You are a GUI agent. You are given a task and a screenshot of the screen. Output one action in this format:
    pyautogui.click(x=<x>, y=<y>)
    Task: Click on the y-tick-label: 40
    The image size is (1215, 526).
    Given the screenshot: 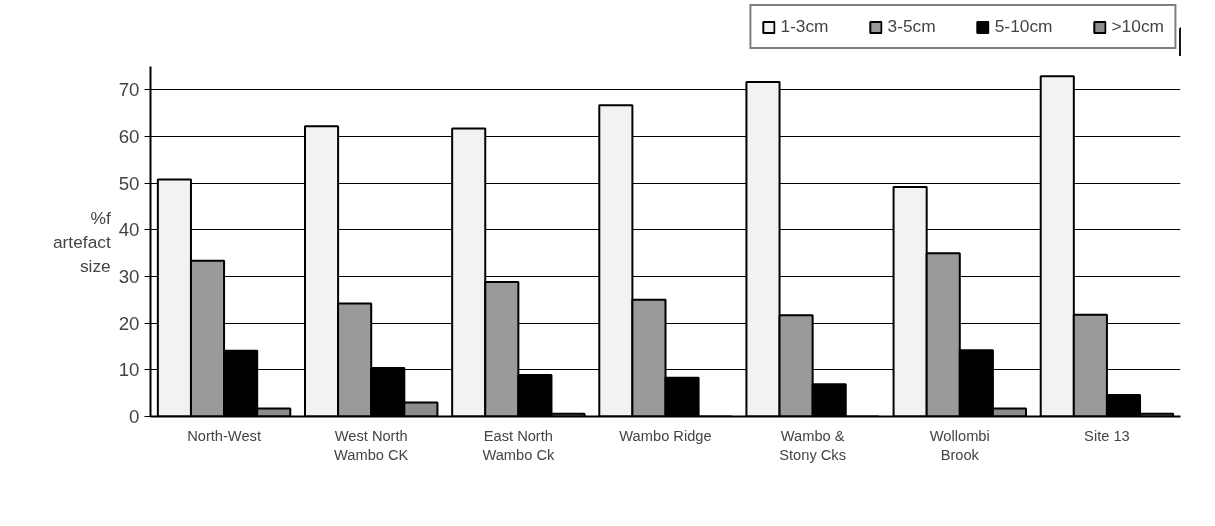 What is the action you would take?
    pyautogui.click(x=129, y=230)
    